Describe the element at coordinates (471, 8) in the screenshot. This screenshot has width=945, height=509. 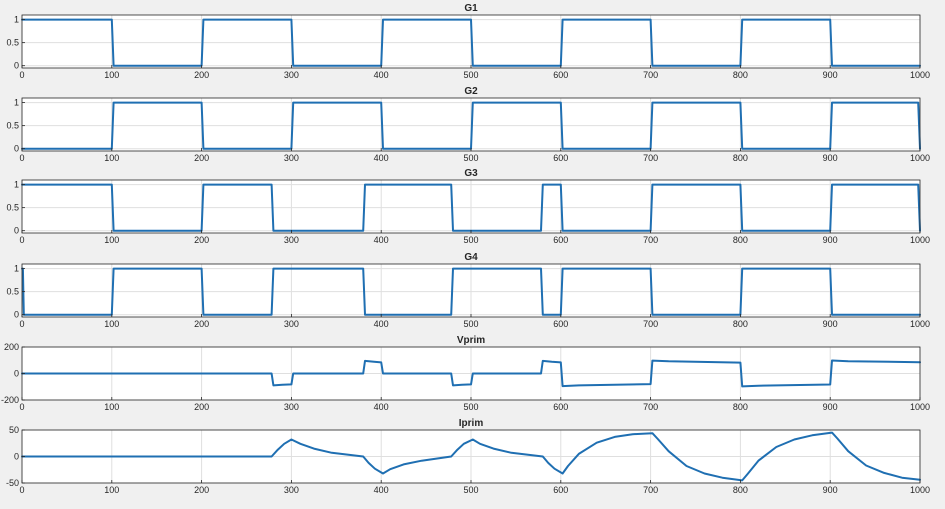
I see `subplot-title: G1` at that location.